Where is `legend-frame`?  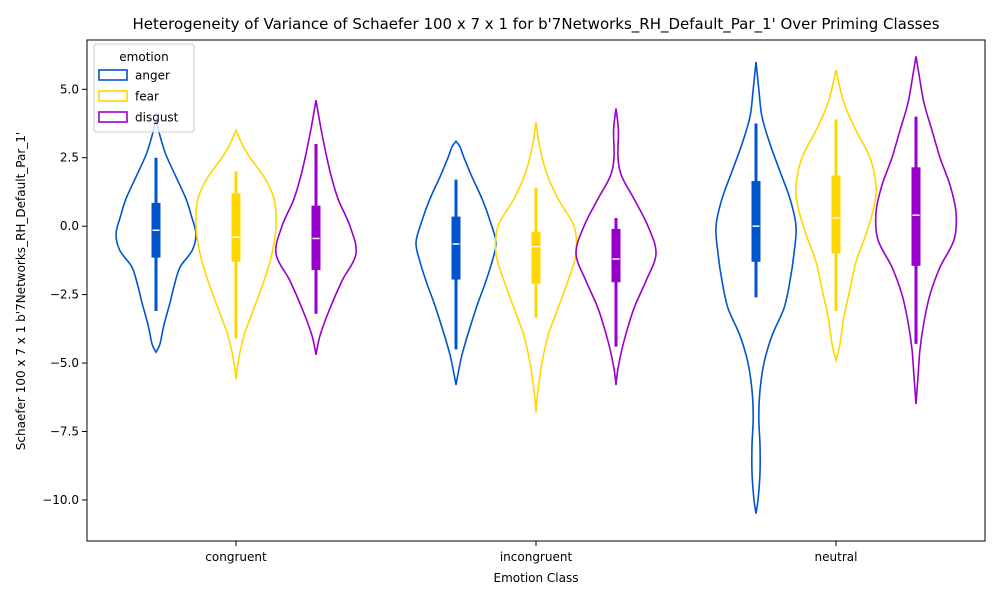 legend-frame is located at coordinates (144, 88).